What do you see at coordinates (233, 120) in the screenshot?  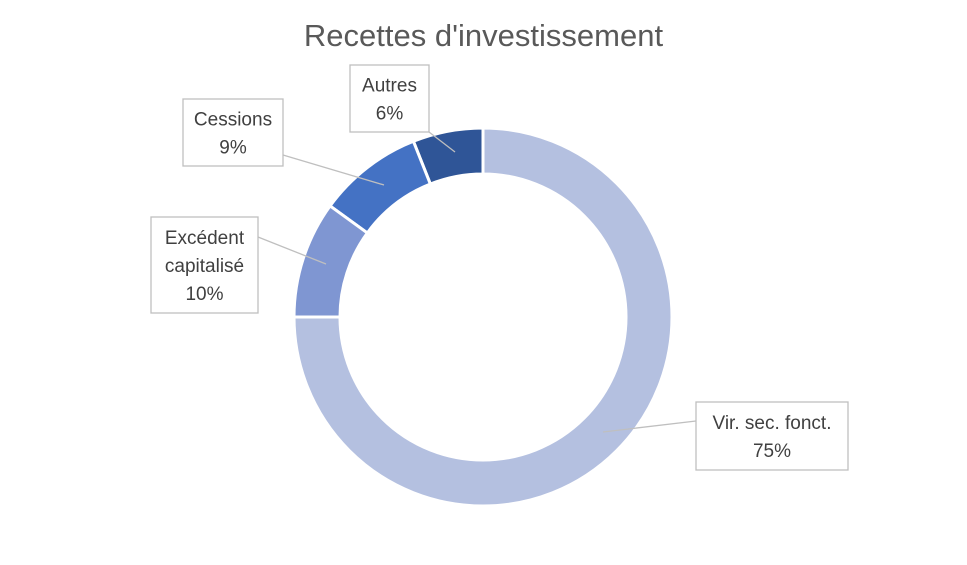 I see `data-label-category: Cessions` at bounding box center [233, 120].